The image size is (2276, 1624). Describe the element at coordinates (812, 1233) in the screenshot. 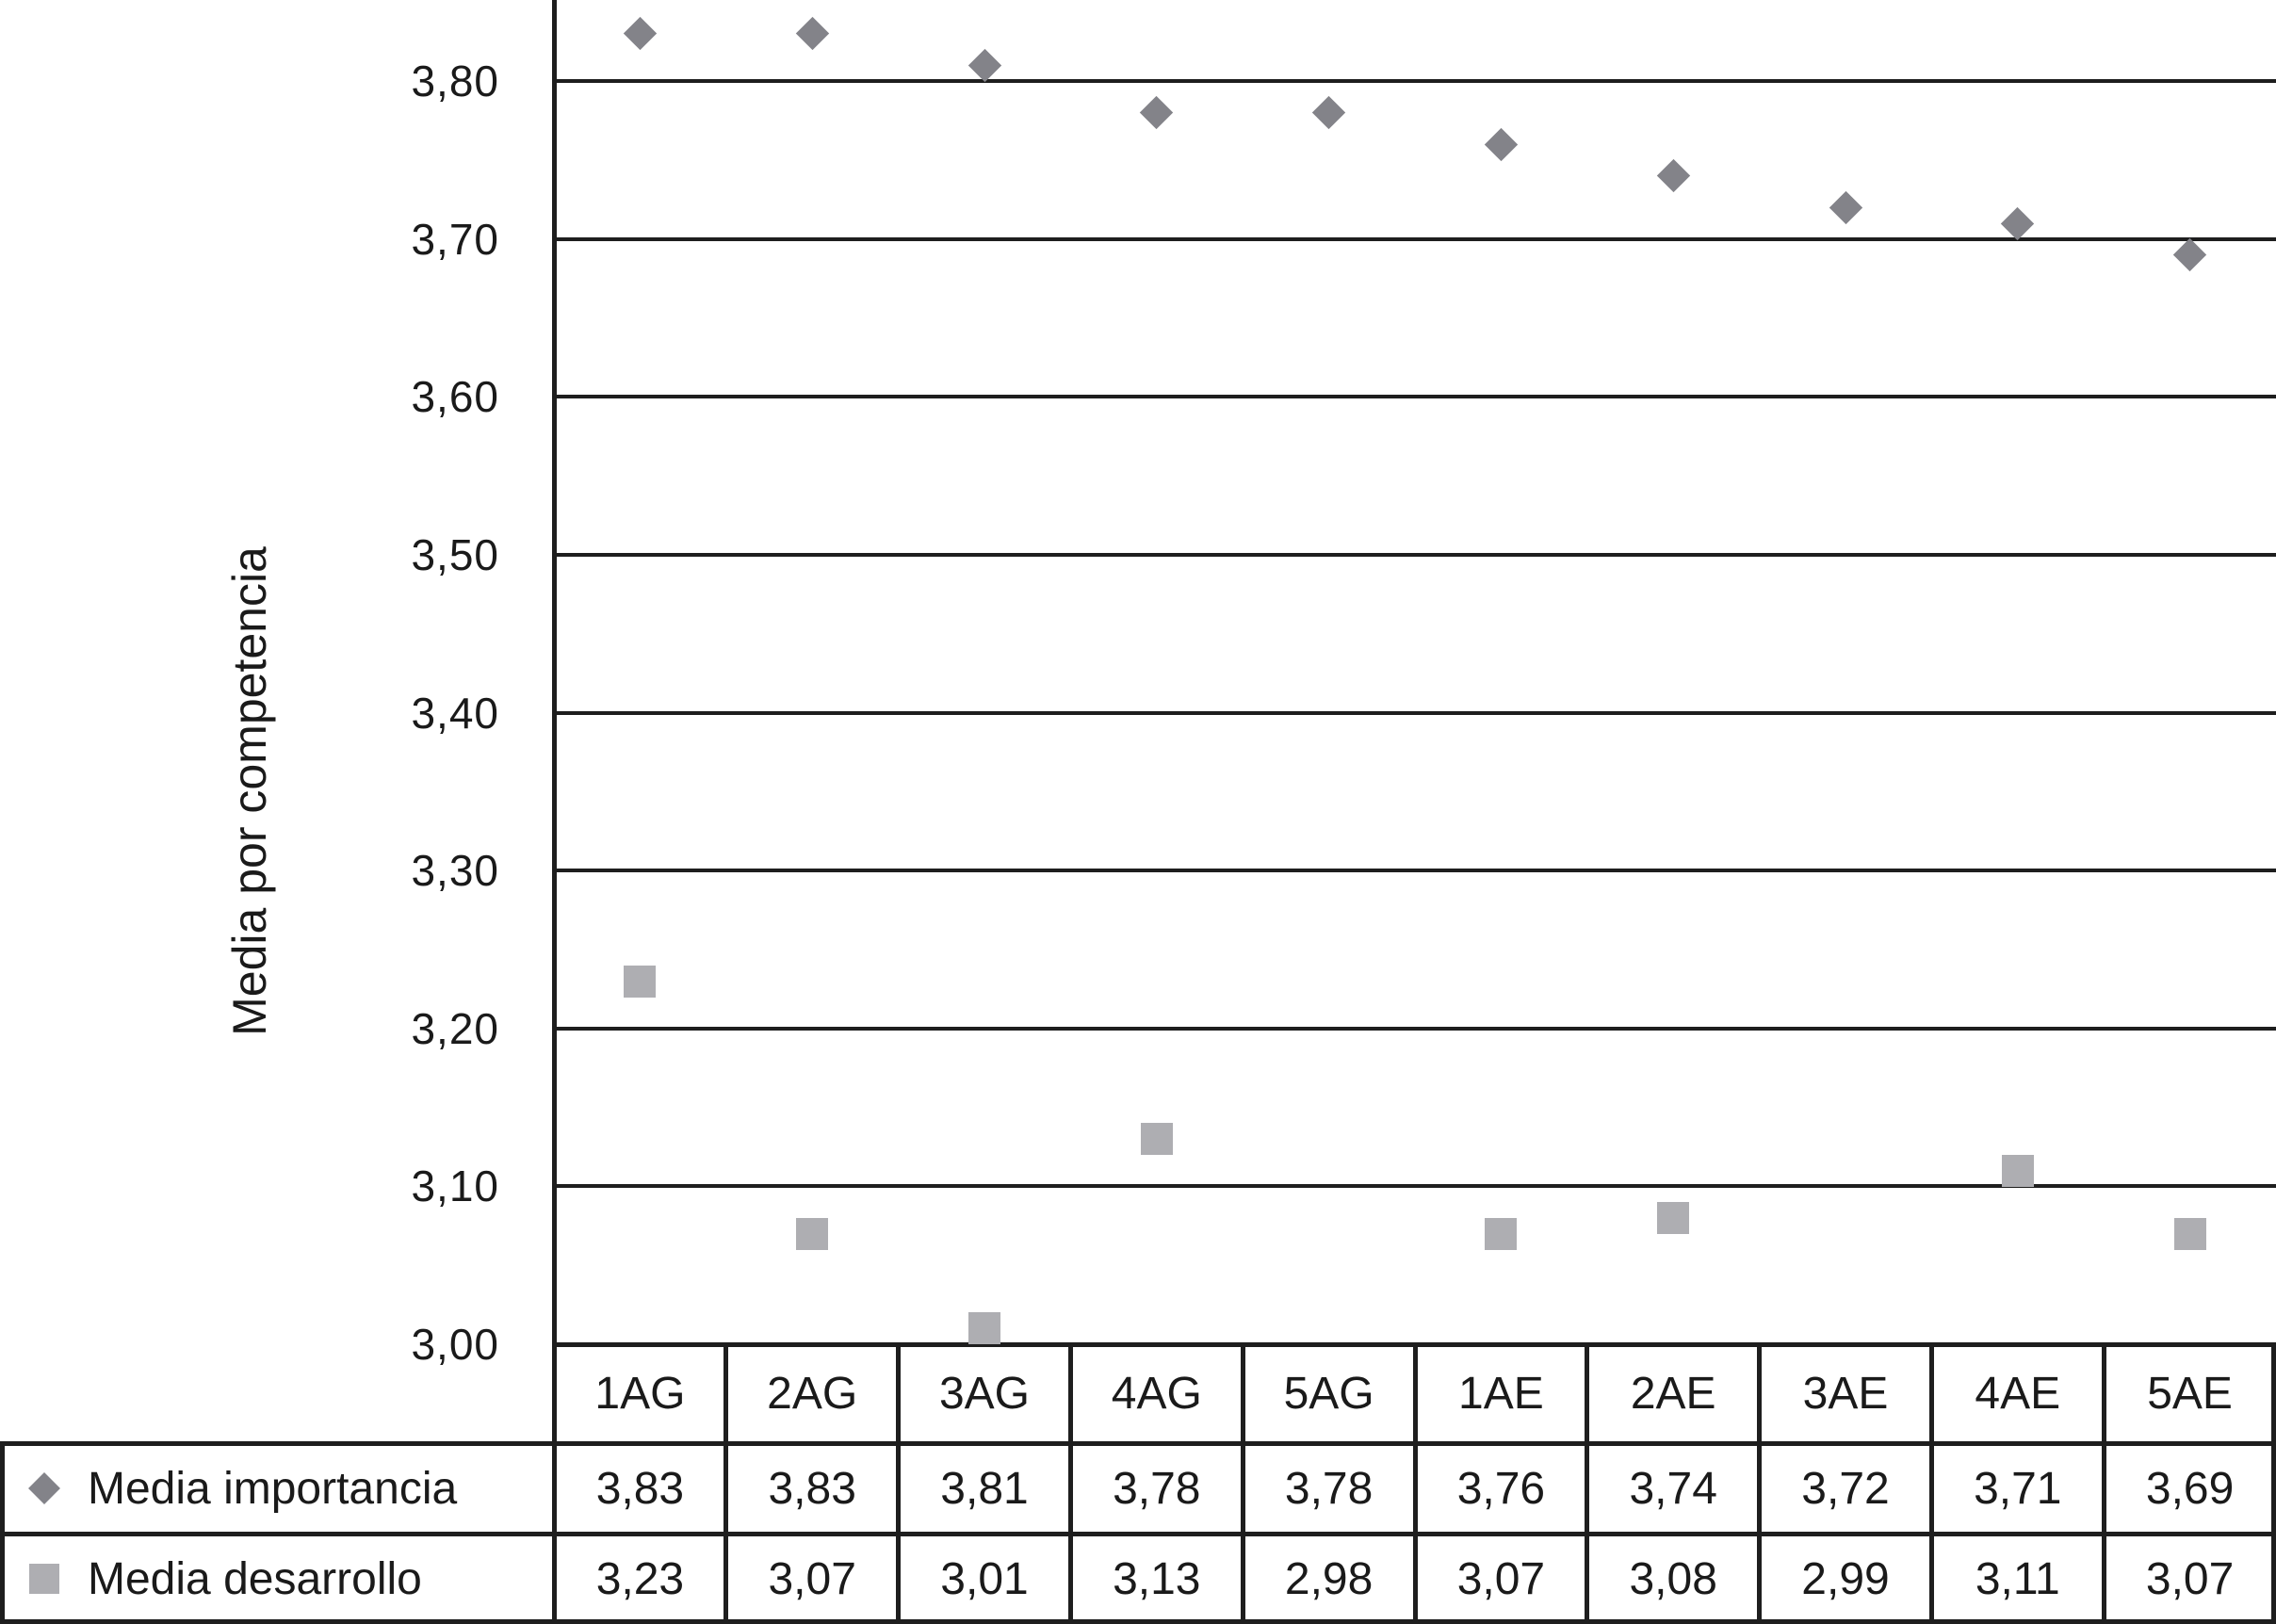

I see `marker-square-2AG` at that location.